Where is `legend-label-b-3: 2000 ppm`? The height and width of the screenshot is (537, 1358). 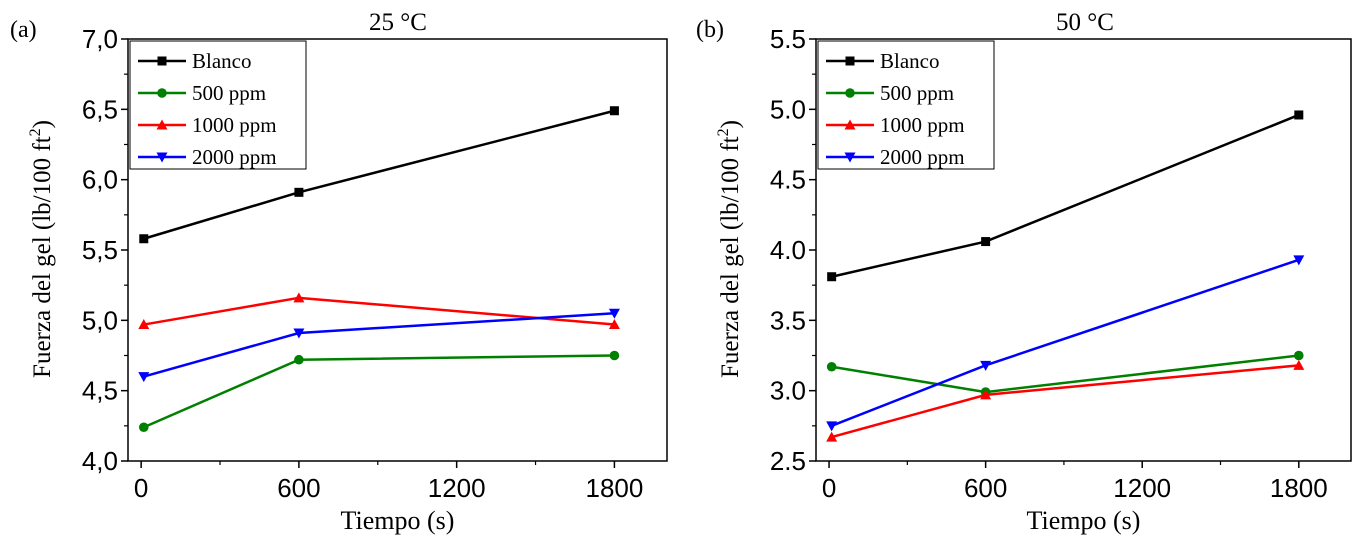 legend-label-b-3: 2000 ppm is located at coordinates (922, 157).